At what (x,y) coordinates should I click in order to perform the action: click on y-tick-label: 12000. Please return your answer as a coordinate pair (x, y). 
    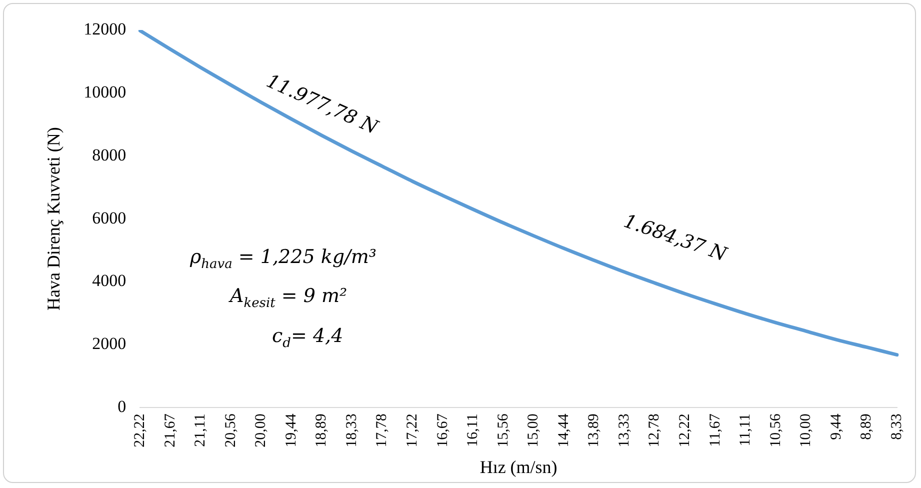
    Looking at the image, I should click on (105, 28).